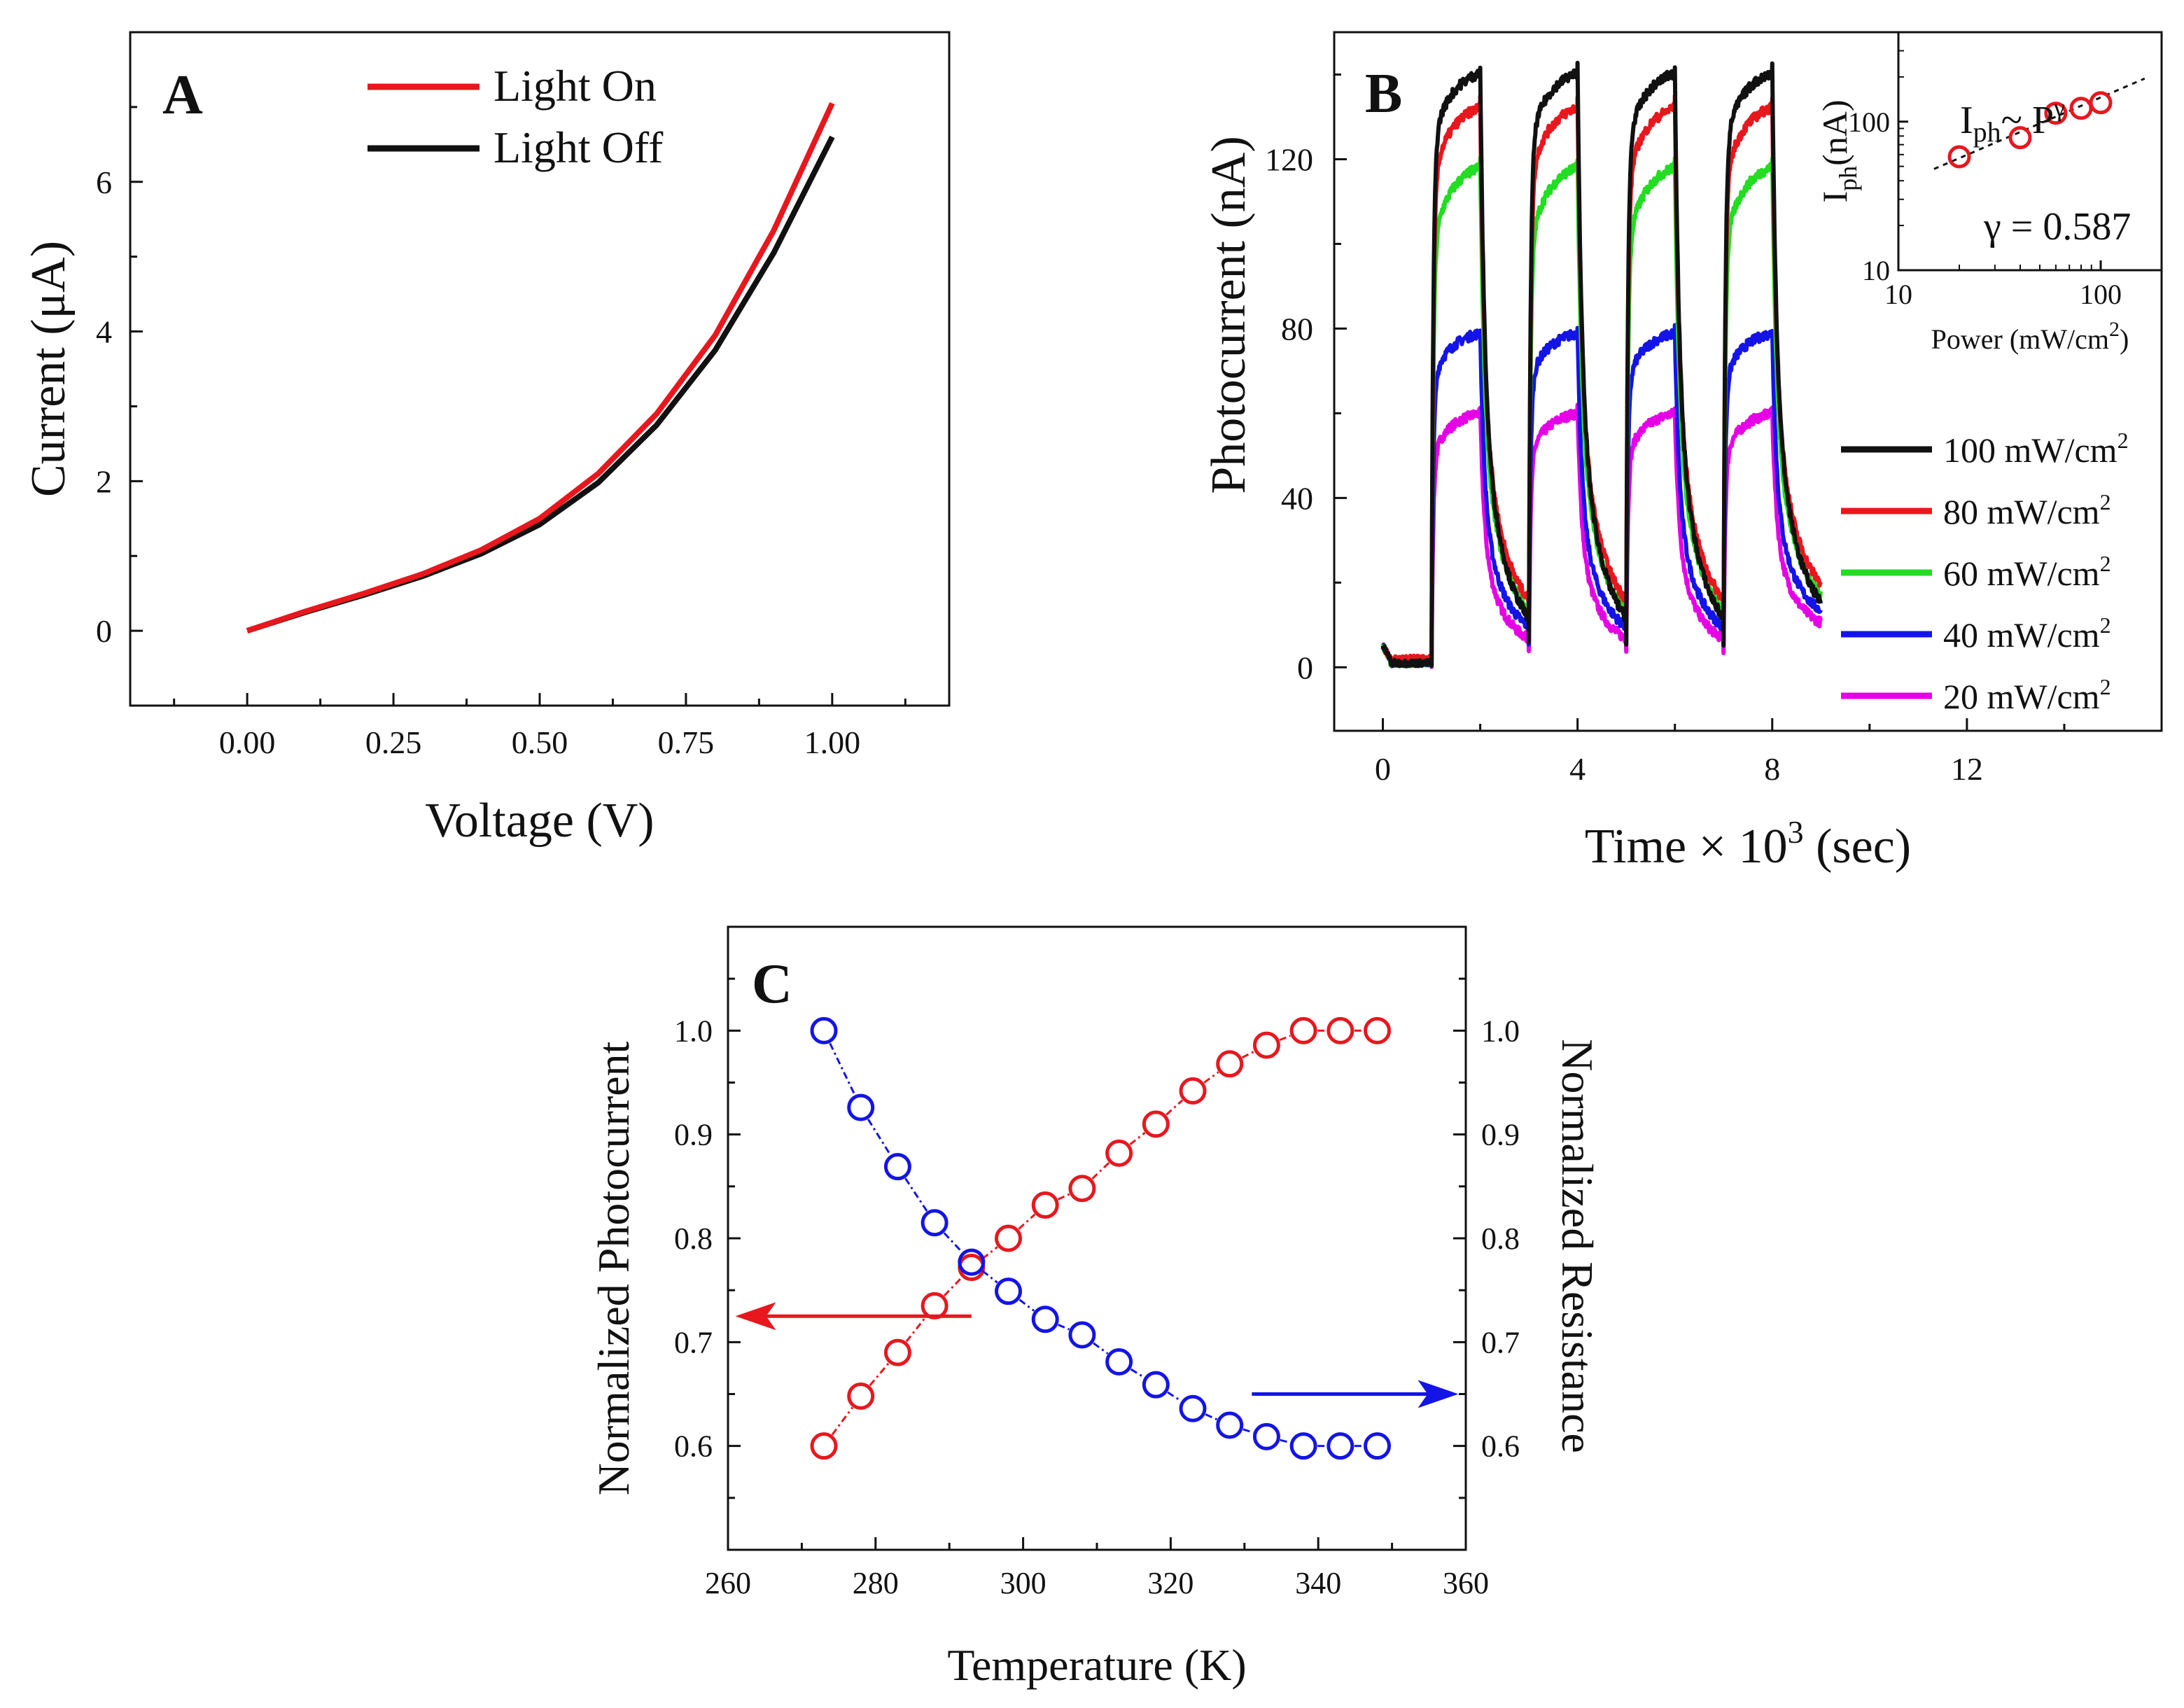 This screenshot has width=2184, height=1708. I want to click on panel-c-y-ticks: 0.6 0.6 0.7 0.7 0.8 0.8 0.9 0.9 1.0 1.0, so click(1097, 1238).